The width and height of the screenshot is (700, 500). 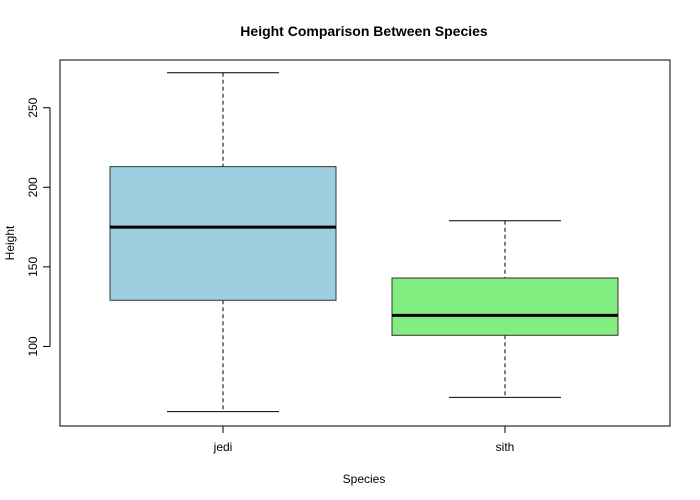 What do you see at coordinates (505, 447) in the screenshot?
I see `x-tick-label-sith: sith` at bounding box center [505, 447].